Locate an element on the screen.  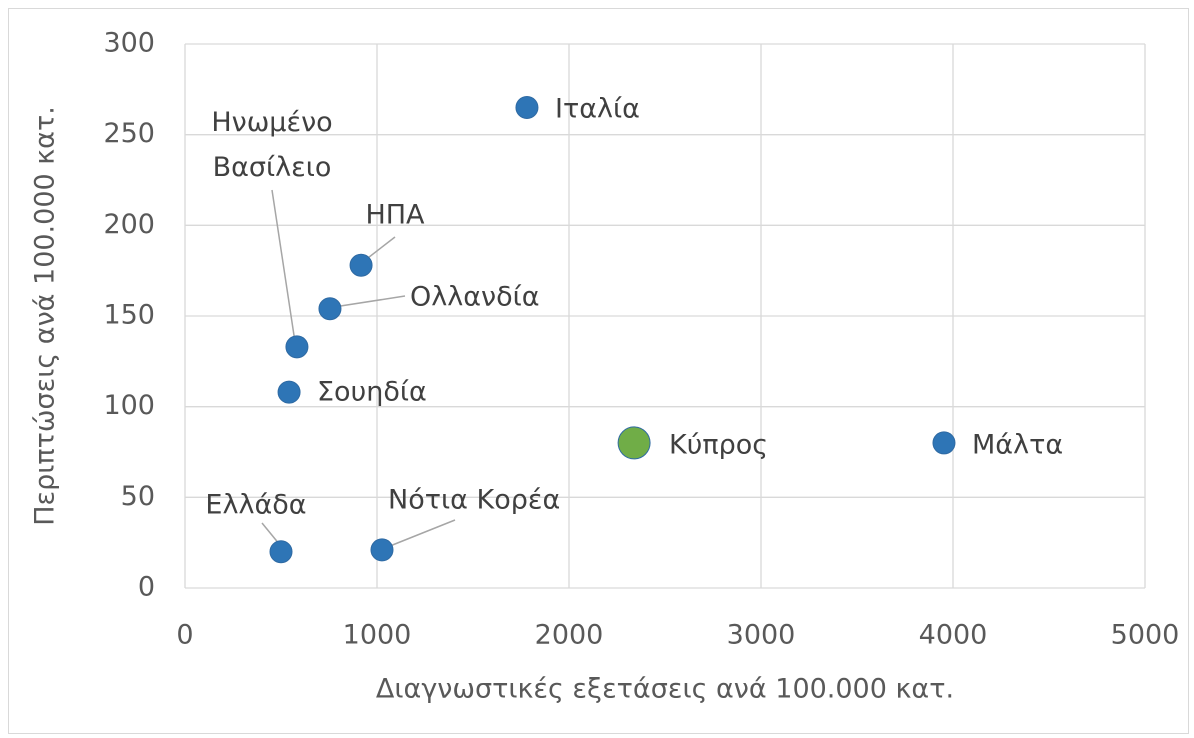
y-tick-label: 150 is located at coordinates (129, 315).